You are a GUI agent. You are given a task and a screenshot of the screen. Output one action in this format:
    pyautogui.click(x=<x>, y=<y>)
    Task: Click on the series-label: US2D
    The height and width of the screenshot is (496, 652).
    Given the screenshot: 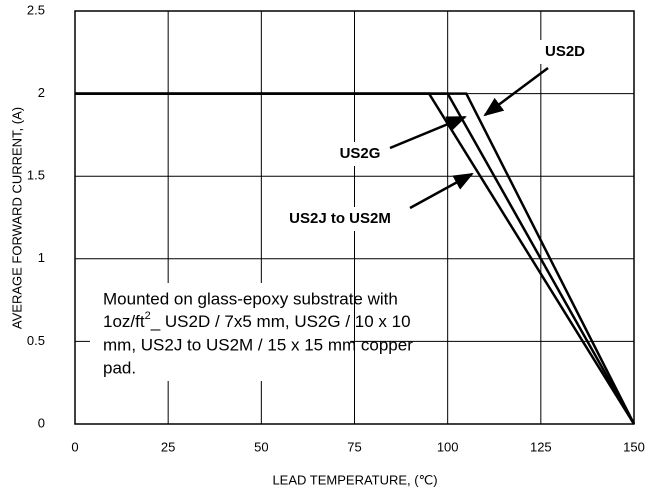 What is the action you would take?
    pyautogui.click(x=565, y=51)
    